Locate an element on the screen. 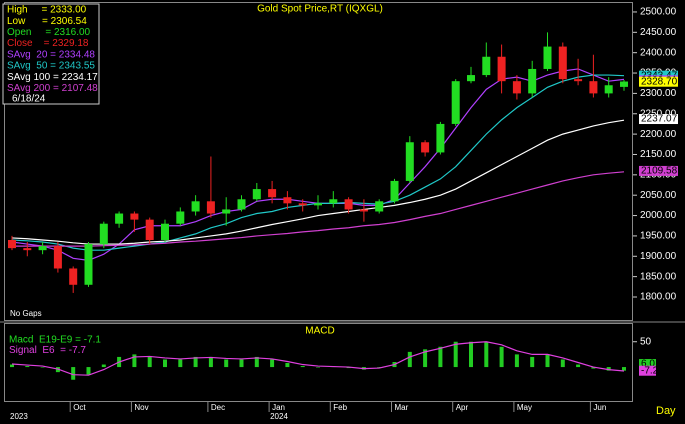 The image size is (685, 424). y-tick-label: 2200.00 is located at coordinates (658, 134).